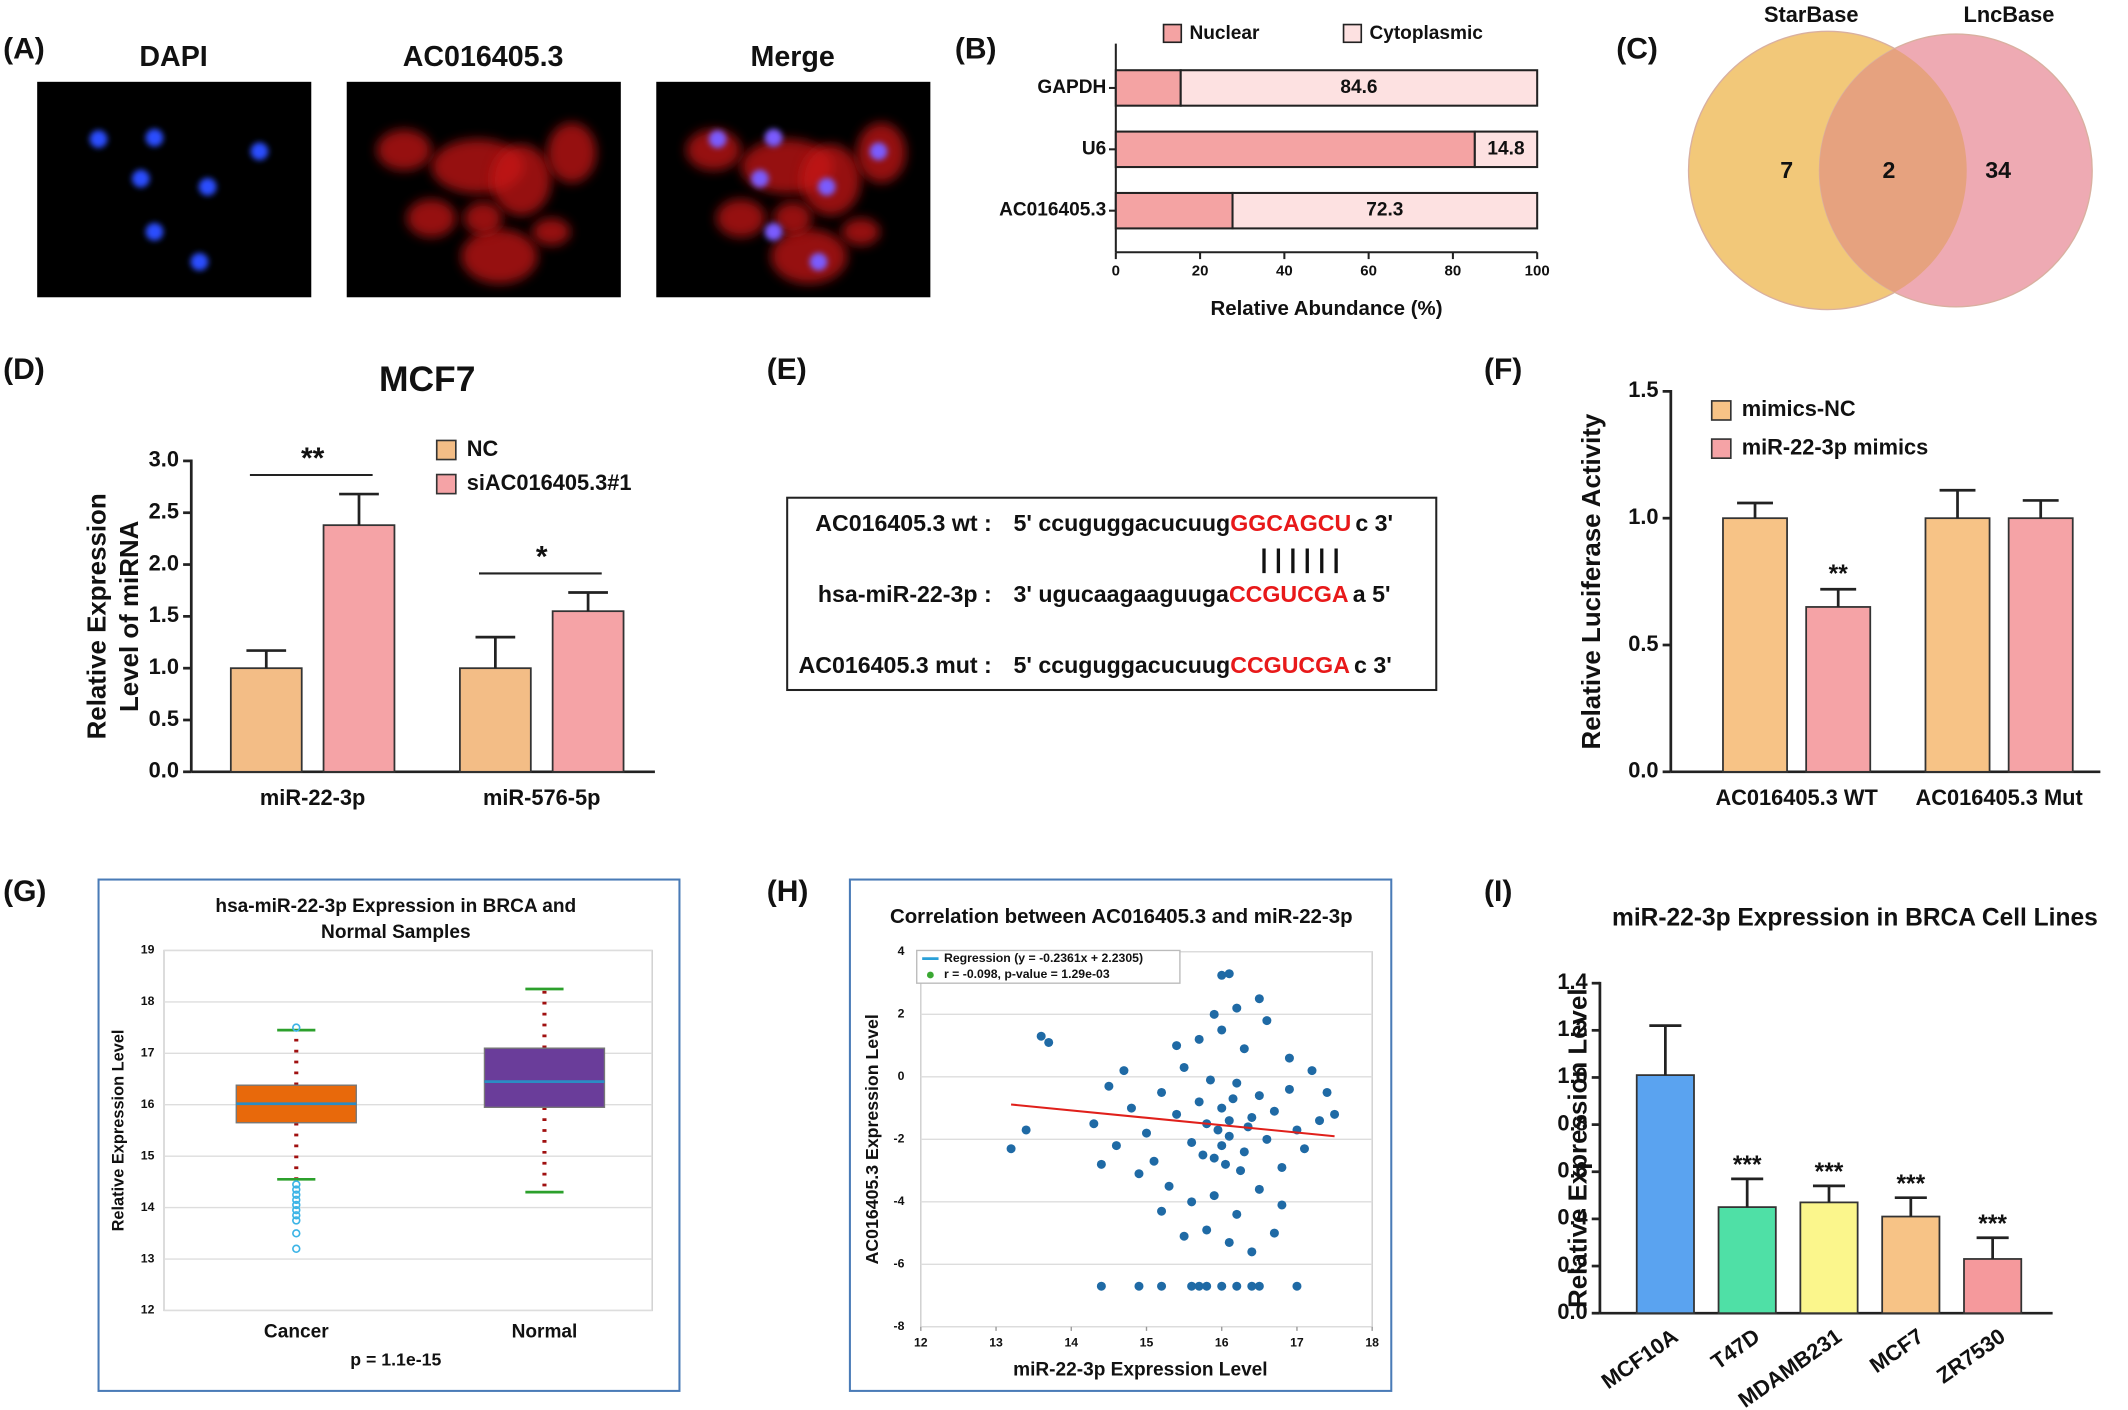 Image resolution: width=2128 pixels, height=1410 pixels. I want to click on legend-label: Cytoplasmic, so click(1426, 33).